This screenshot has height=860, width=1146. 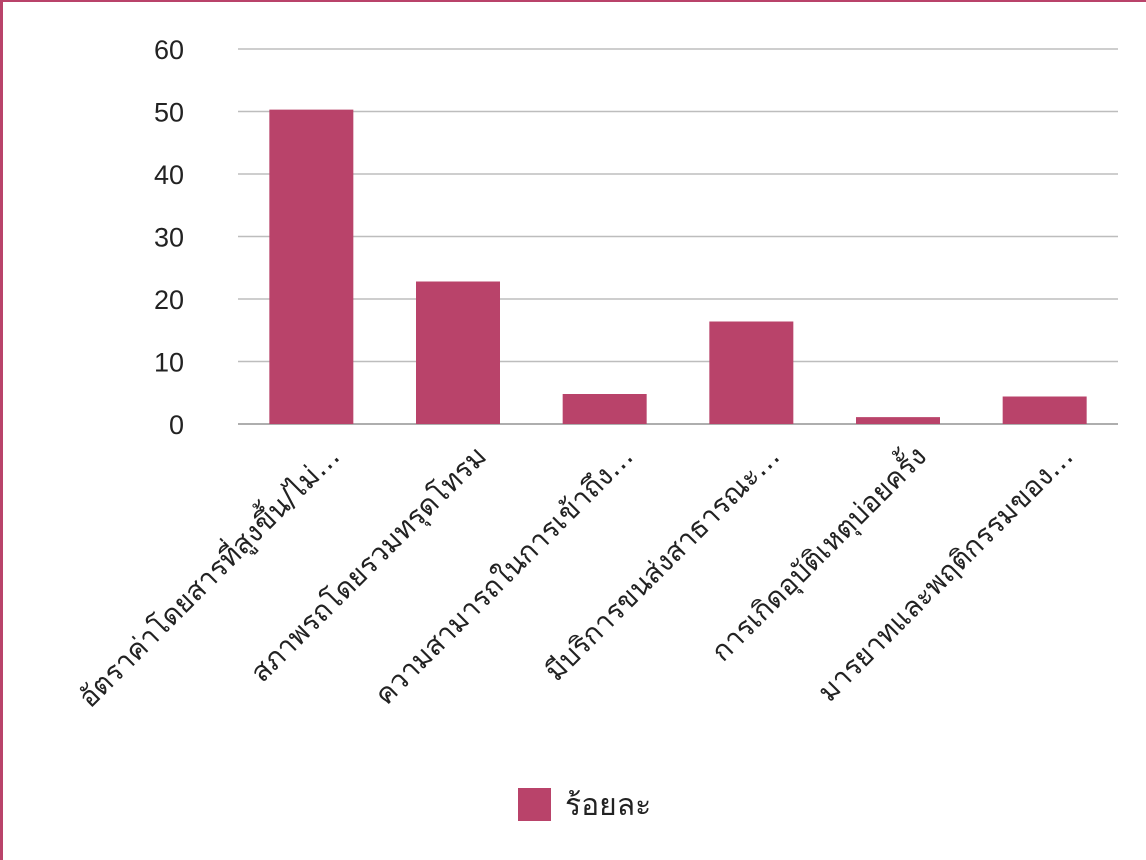 I want to click on y-tick-label: 10, so click(x=169, y=363).